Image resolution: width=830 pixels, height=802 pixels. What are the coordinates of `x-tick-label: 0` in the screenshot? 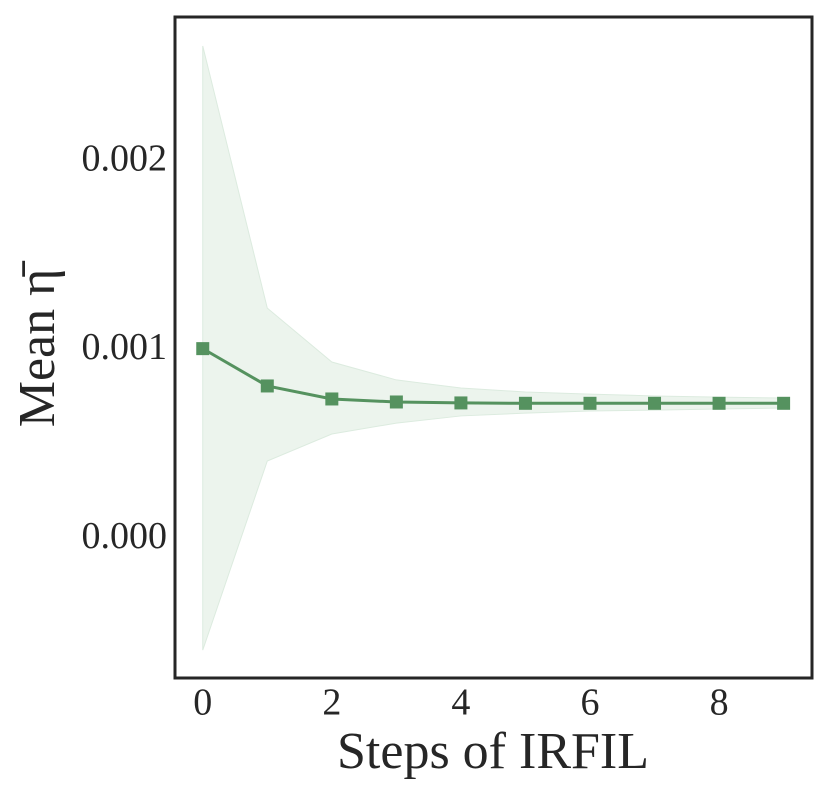 It's located at (202, 703).